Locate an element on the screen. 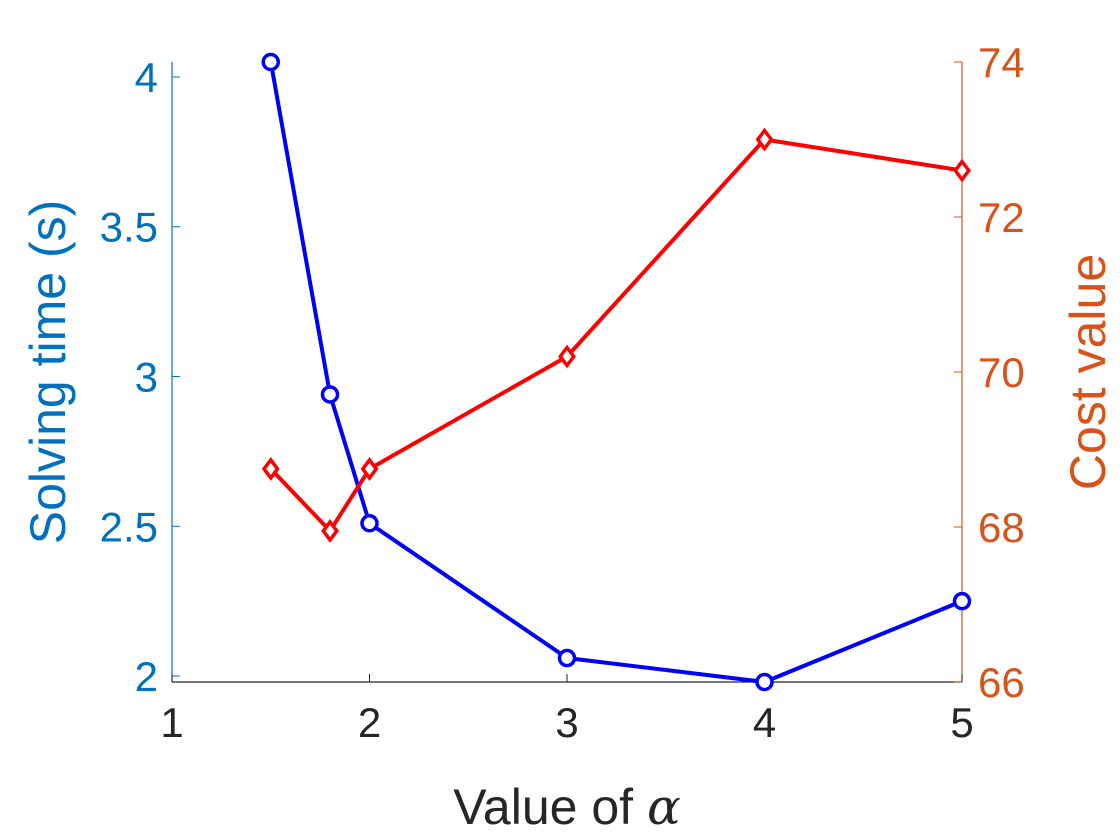 The width and height of the screenshot is (1120, 840). y-right-tick-label-1: 68 is located at coordinates (1001, 527).